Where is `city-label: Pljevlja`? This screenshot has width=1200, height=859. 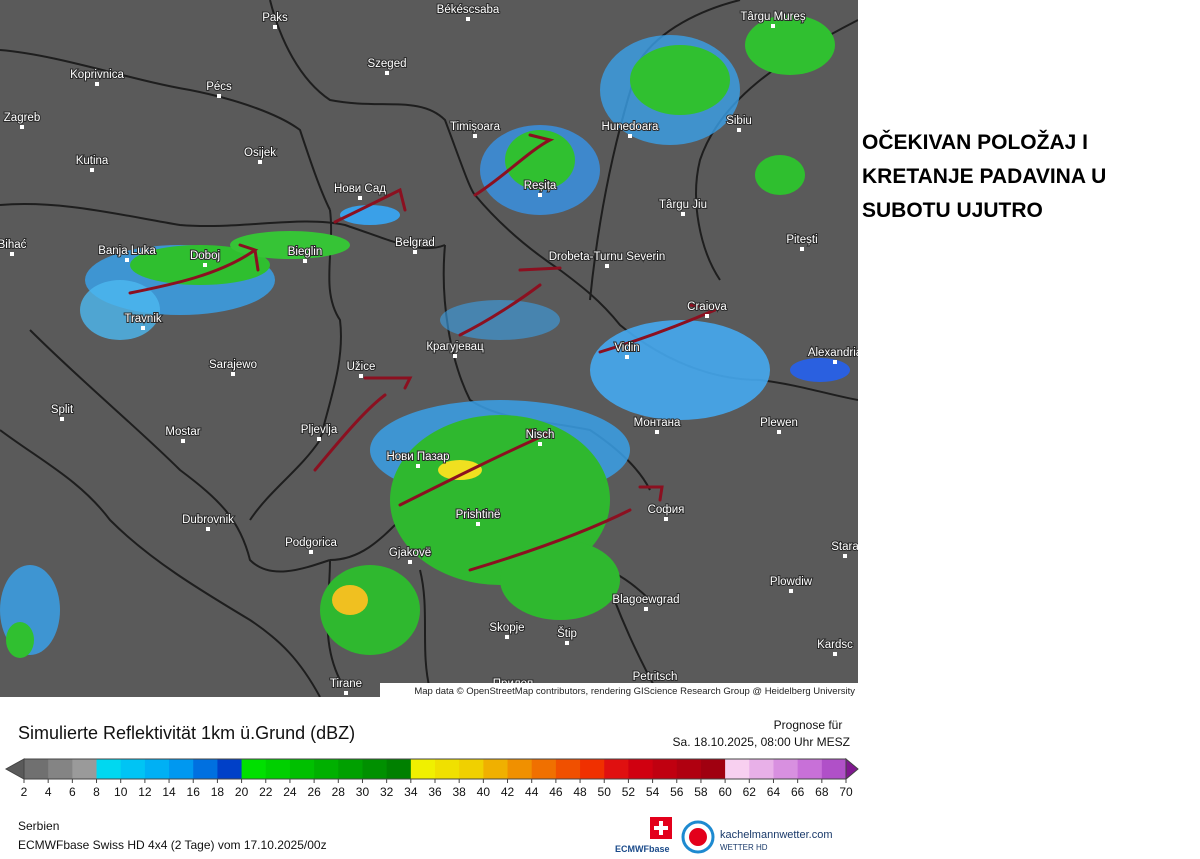
city-label: Pljevlja is located at coordinates (319, 430).